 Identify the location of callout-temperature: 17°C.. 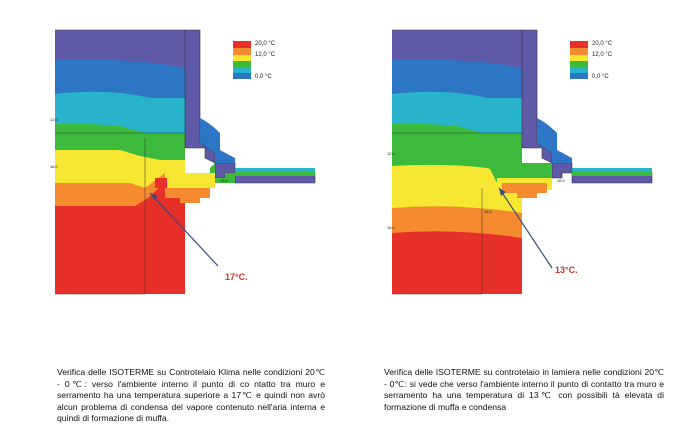
(236, 277).